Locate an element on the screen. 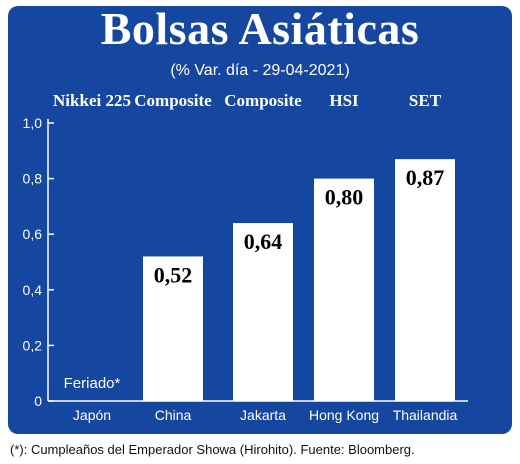  x-tick-label: Jakarta is located at coordinates (263, 415).